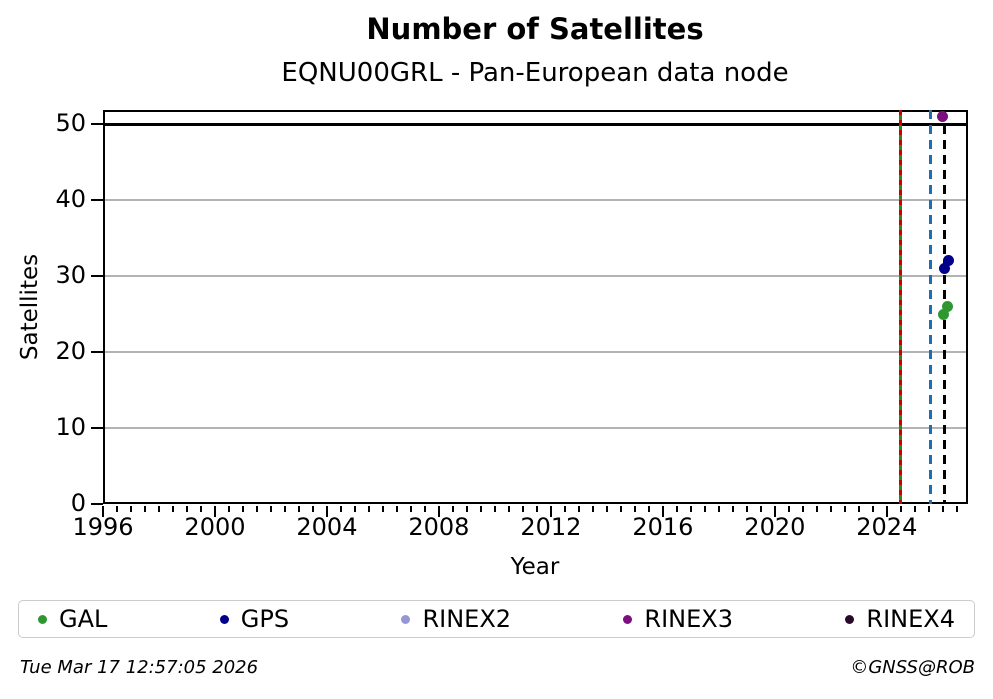 This screenshot has height=699, width=993. I want to click on legend-label: GPS, so click(265, 619).